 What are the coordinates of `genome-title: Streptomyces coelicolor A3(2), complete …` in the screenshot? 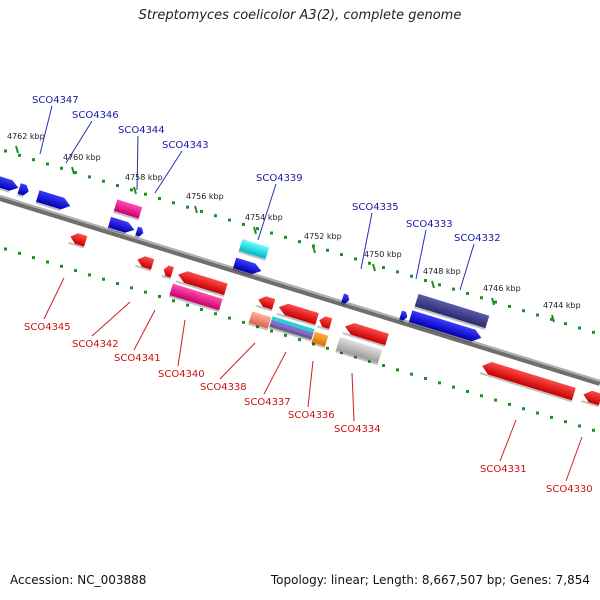 It's located at (300, 15).